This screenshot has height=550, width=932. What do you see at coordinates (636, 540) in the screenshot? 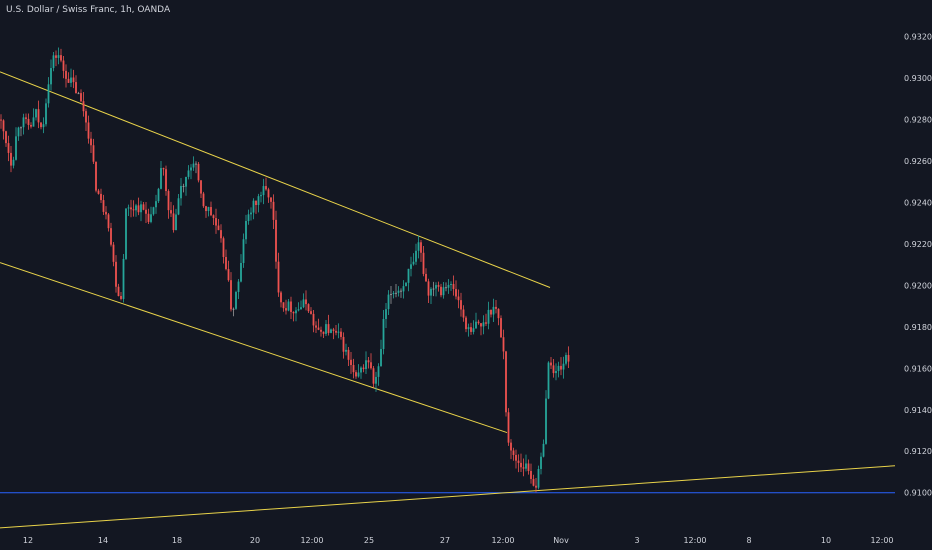
I see `x-tick-label: 3` at bounding box center [636, 540].